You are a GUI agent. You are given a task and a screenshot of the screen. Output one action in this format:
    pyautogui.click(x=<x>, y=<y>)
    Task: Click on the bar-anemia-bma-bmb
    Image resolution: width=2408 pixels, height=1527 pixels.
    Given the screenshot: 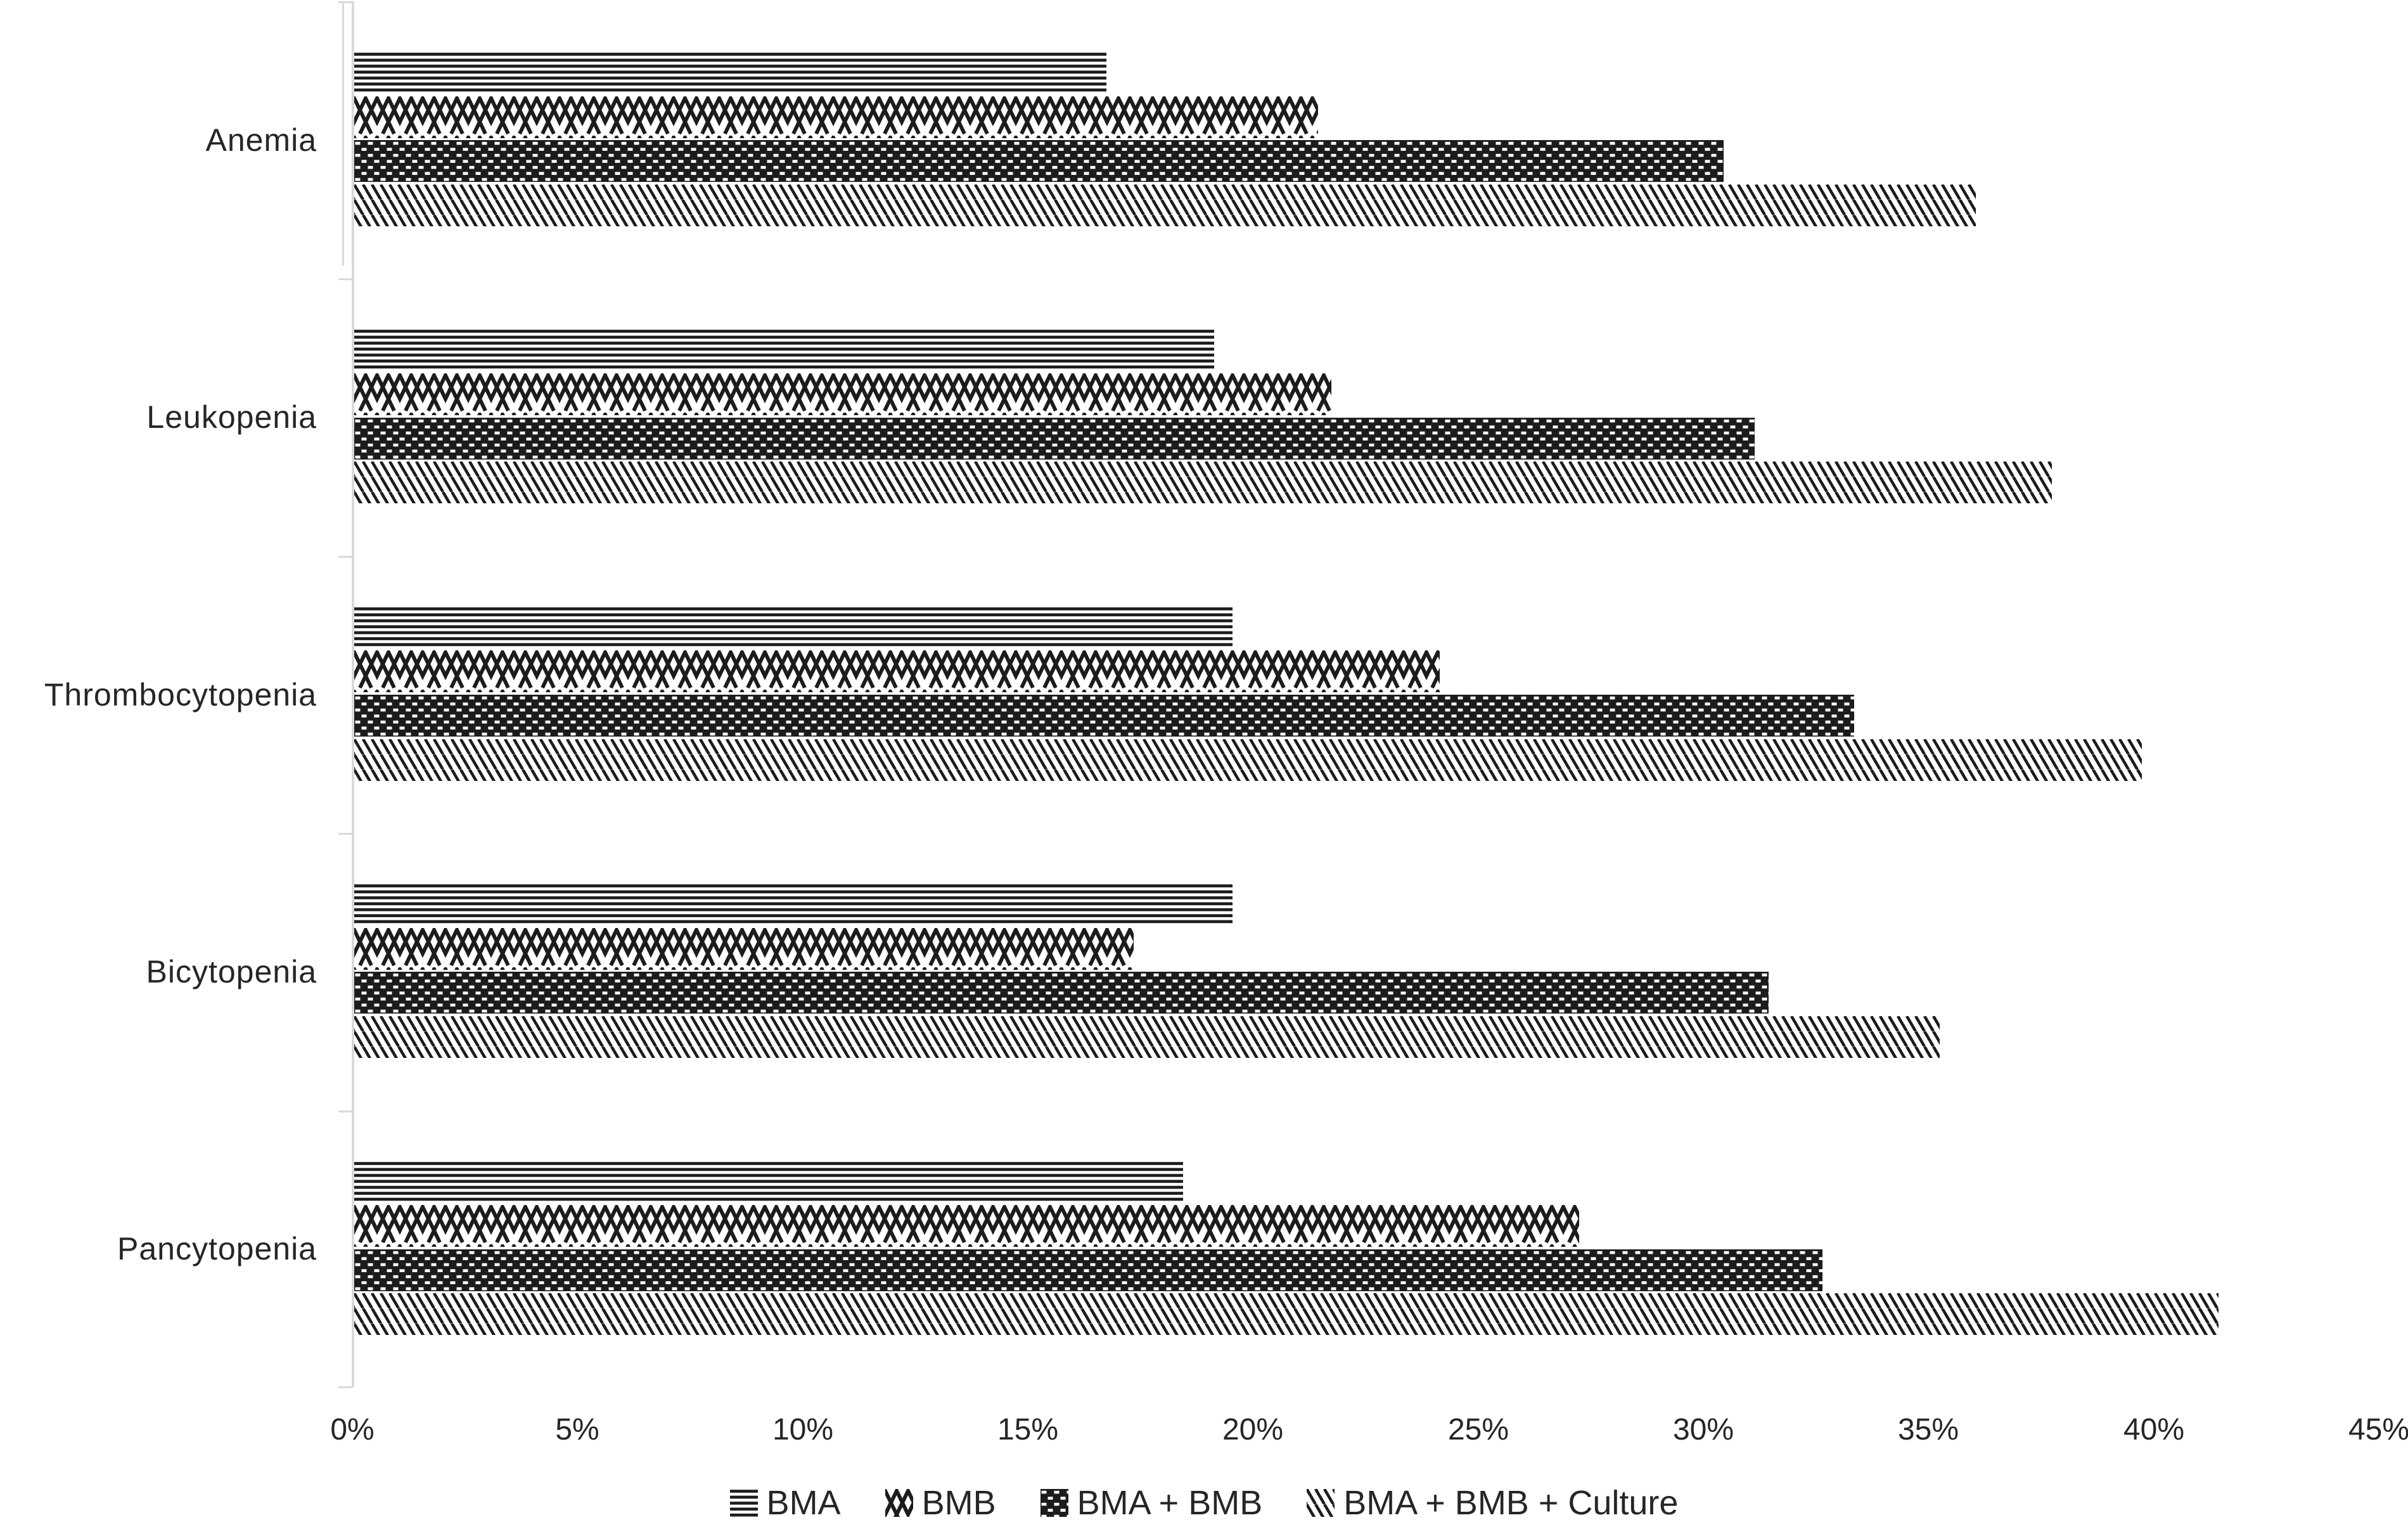 What is the action you would take?
    pyautogui.click(x=1039, y=161)
    